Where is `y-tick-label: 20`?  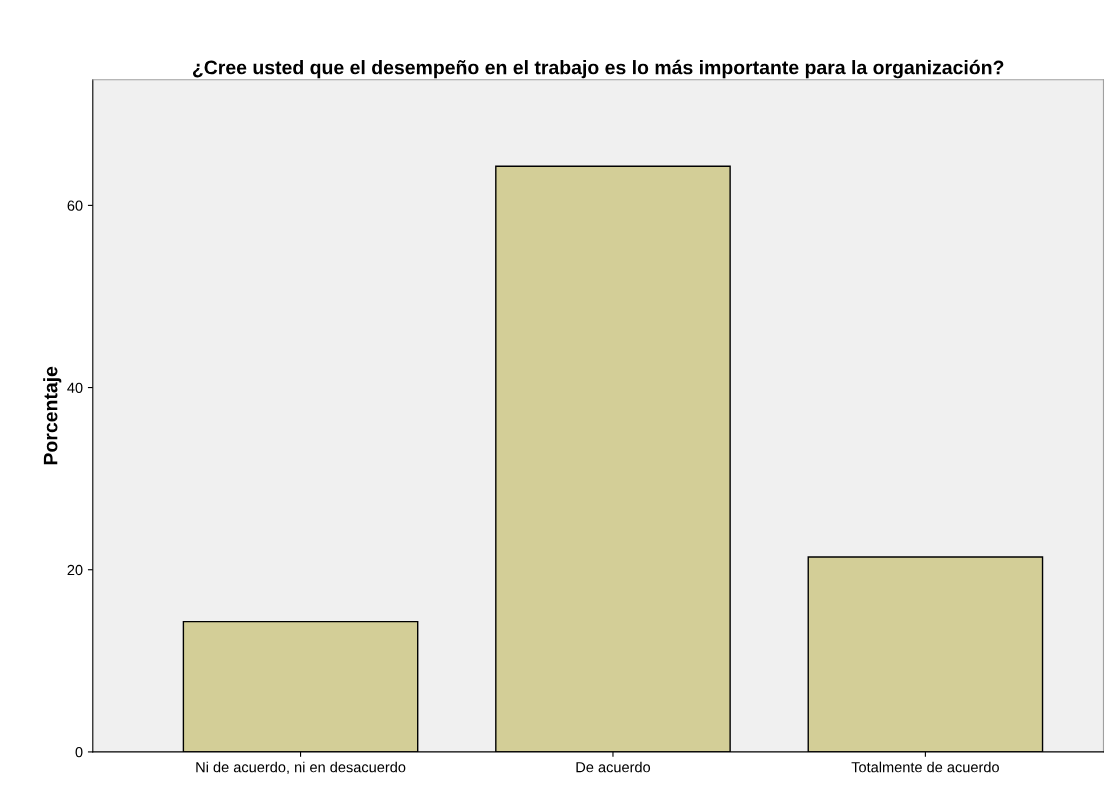
y-tick-label: 20 is located at coordinates (75, 570).